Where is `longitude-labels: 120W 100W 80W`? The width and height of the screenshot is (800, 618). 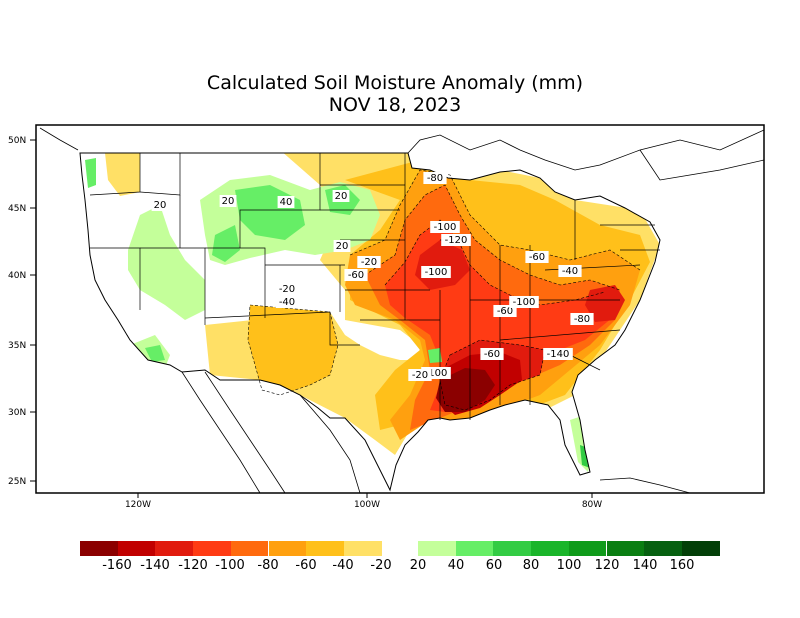 longitude-labels: 120W 100W 80W is located at coordinates (363, 501).